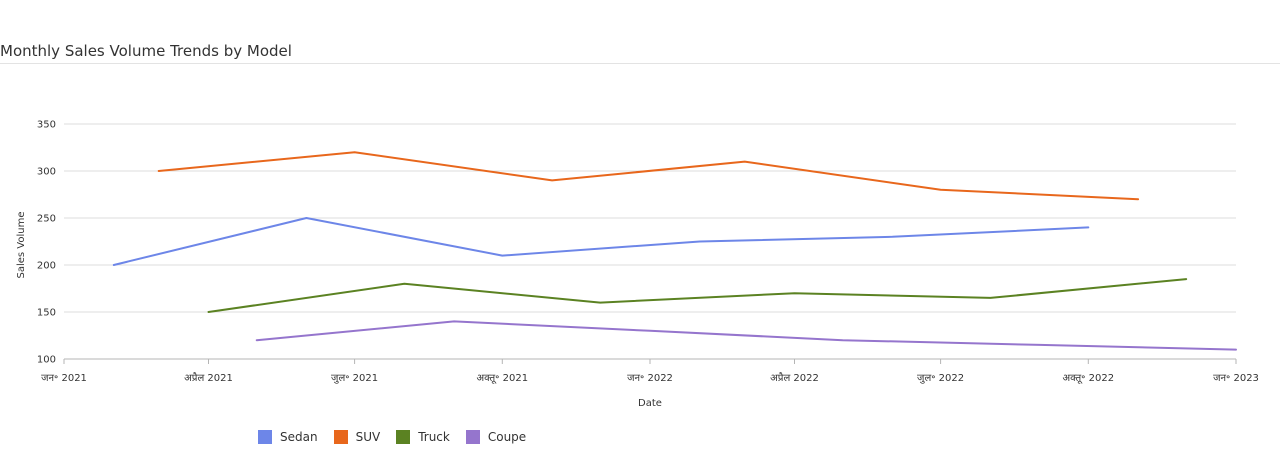  I want to click on title-divider, so click(640, 63).